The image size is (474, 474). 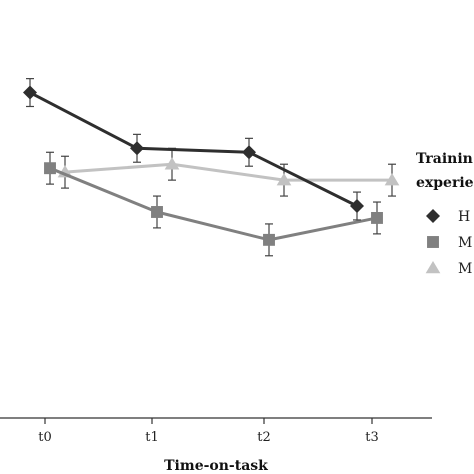 I want to click on legend-items: HMM, so click(x=448, y=243).